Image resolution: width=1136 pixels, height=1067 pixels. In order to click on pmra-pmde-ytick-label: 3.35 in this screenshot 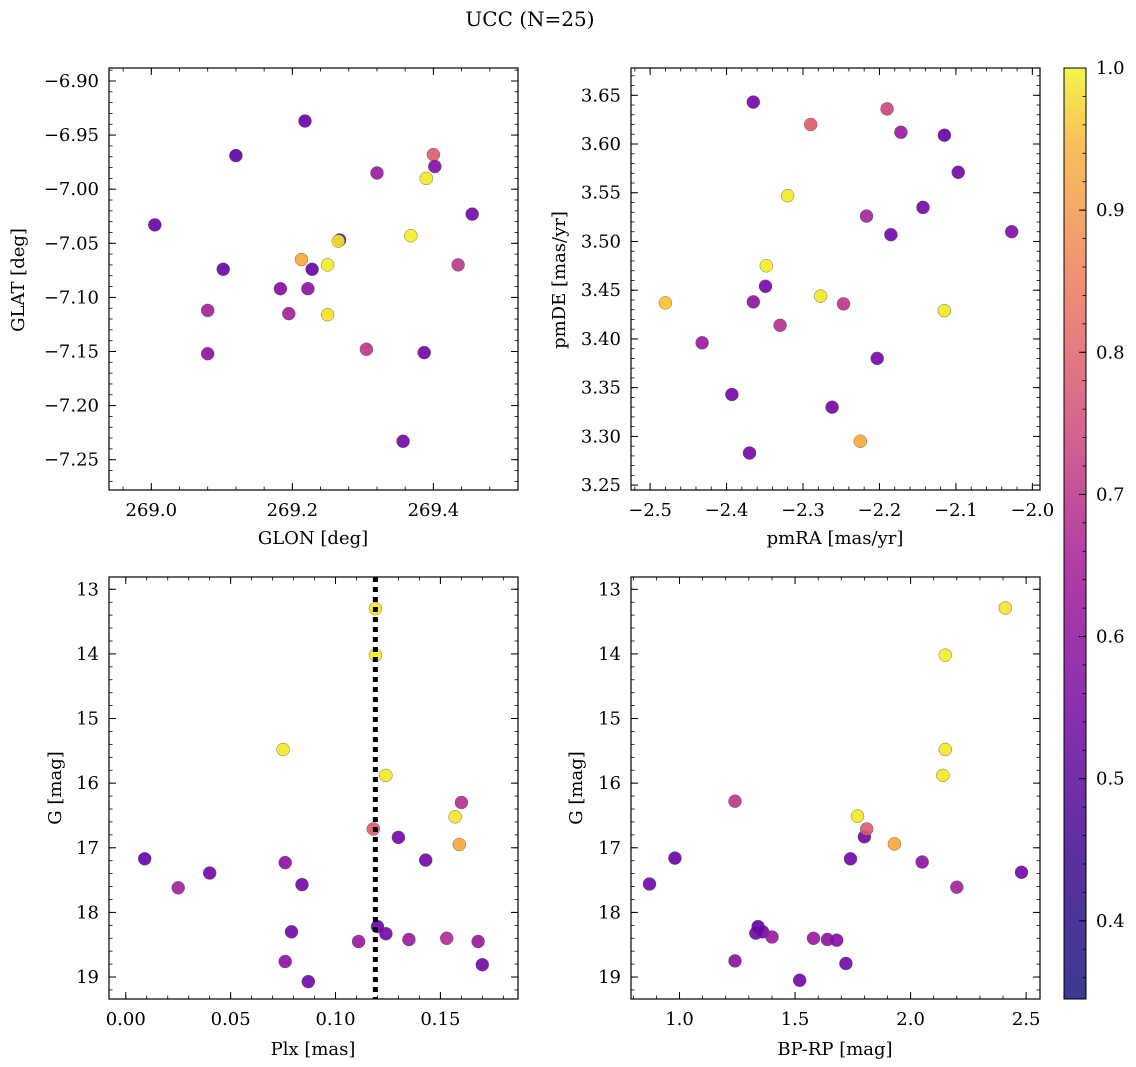, I will do `click(601, 388)`.